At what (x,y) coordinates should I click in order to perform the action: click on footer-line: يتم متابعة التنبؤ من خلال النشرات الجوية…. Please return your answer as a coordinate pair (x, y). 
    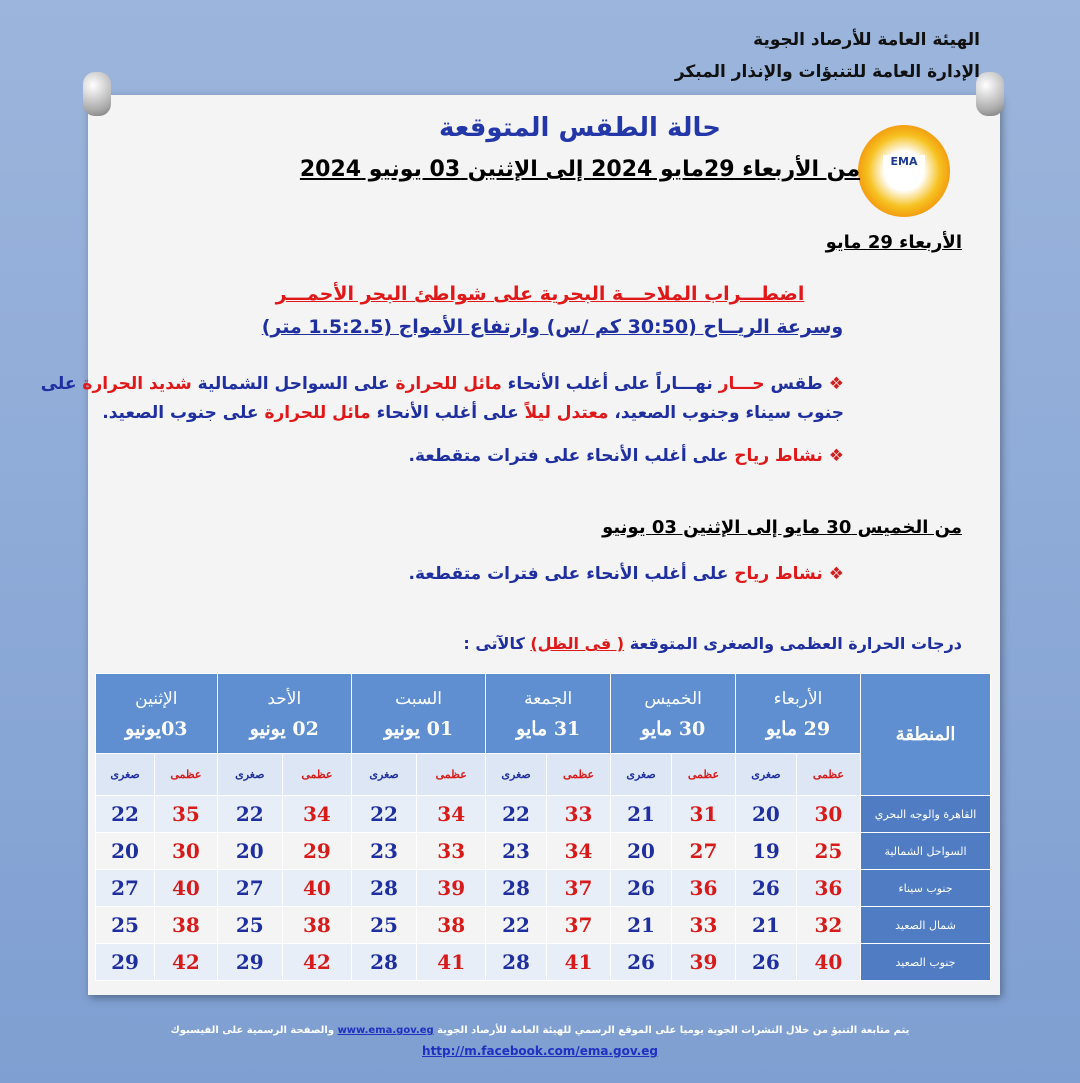
    Looking at the image, I should click on (540, 1030).